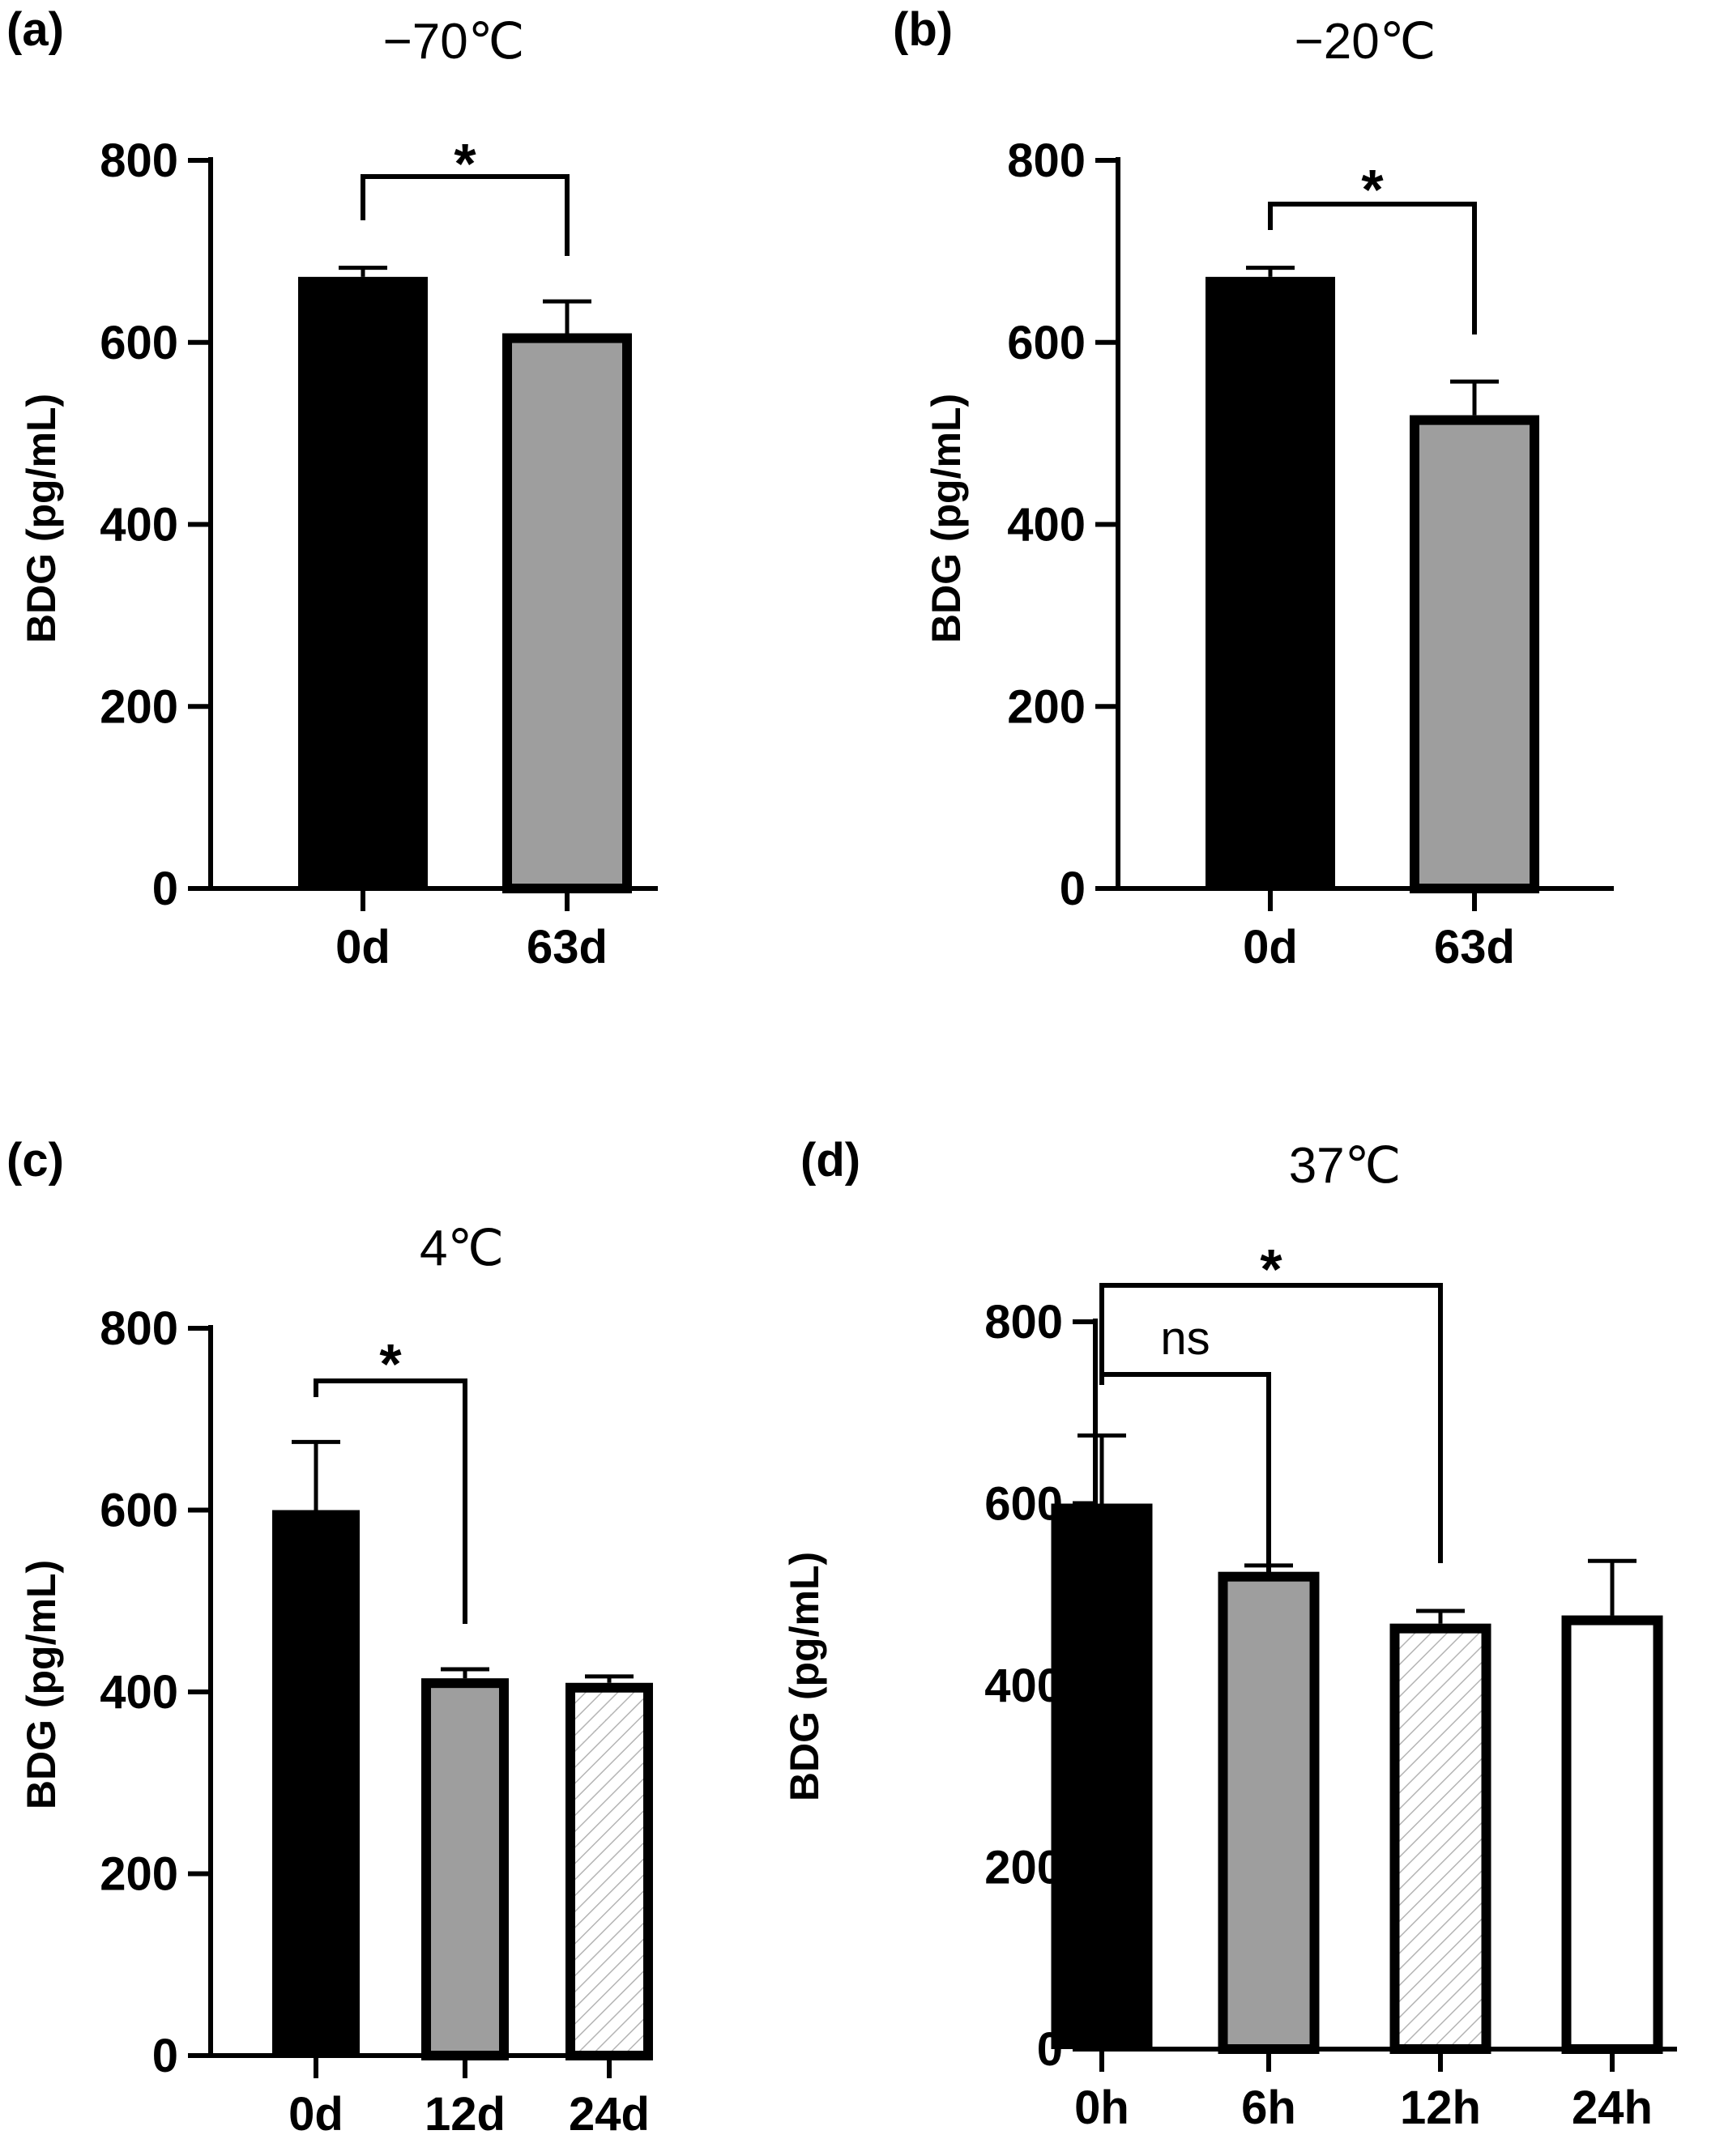  I want to click on chart-title: 4℃, so click(462, 1248).